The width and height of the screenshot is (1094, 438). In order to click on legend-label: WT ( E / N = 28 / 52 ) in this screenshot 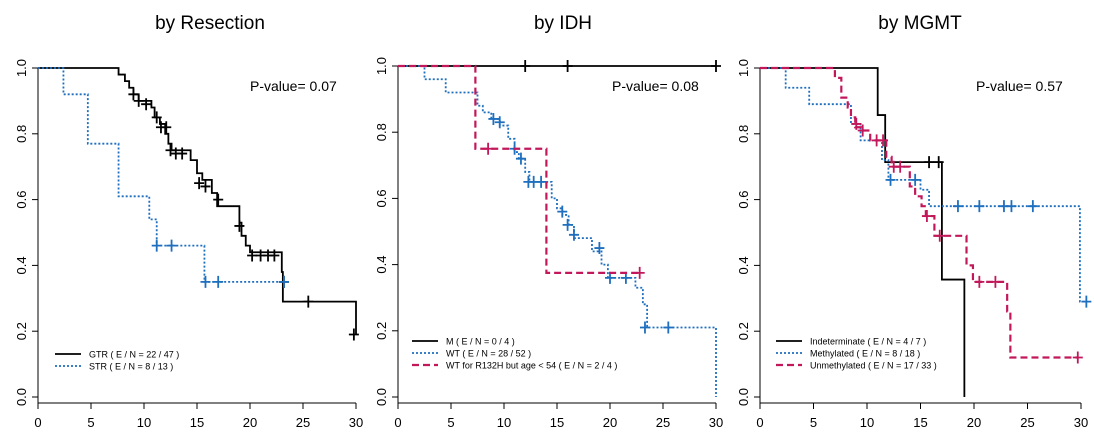, I will do `click(488, 354)`.